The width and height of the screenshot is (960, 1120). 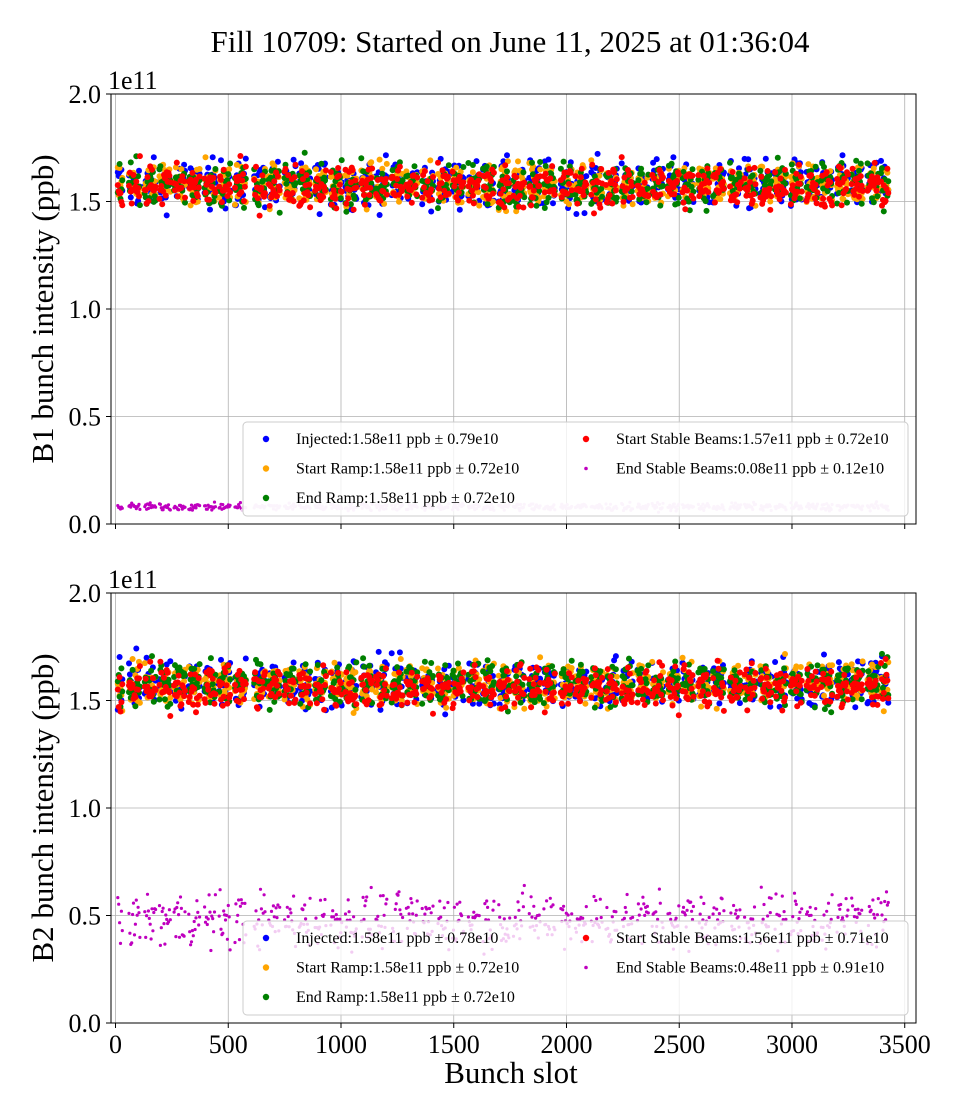 What do you see at coordinates (42, 308) in the screenshot?
I see `b1-y-axis-label: B1 bunch intensity (ppb)` at bounding box center [42, 308].